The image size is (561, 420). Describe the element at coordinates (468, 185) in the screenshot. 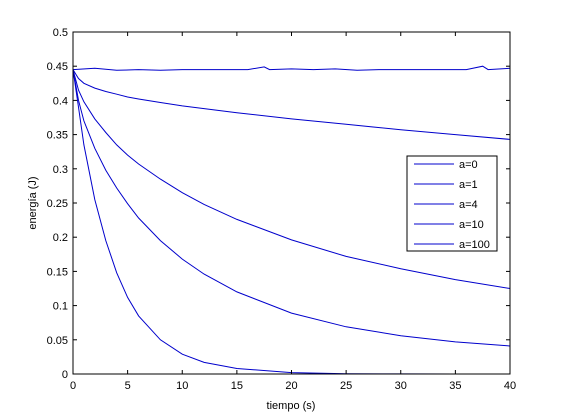

I see `legend-label: a=1` at that location.